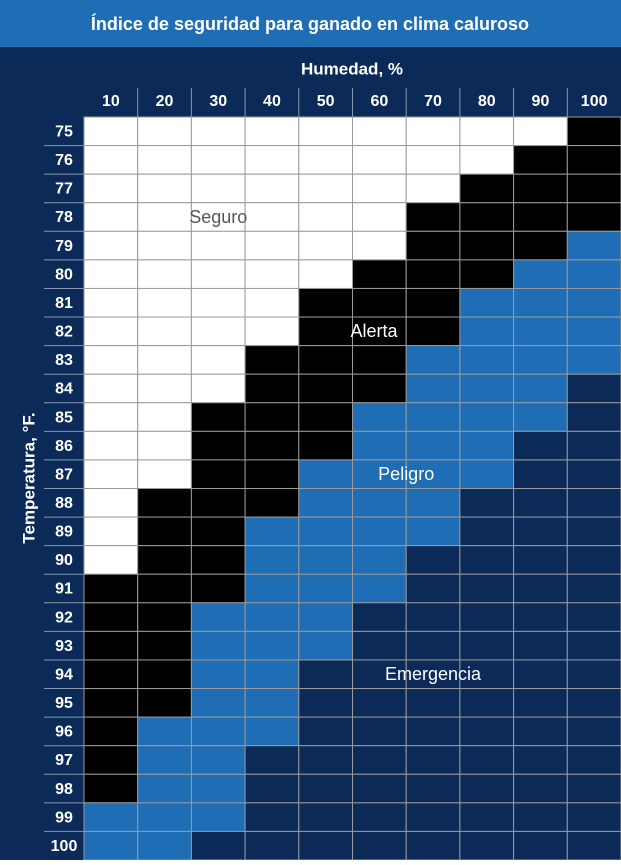 The width and height of the screenshot is (621, 865). Describe the element at coordinates (406, 474) in the screenshot. I see `zone-label: Peligro` at that location.